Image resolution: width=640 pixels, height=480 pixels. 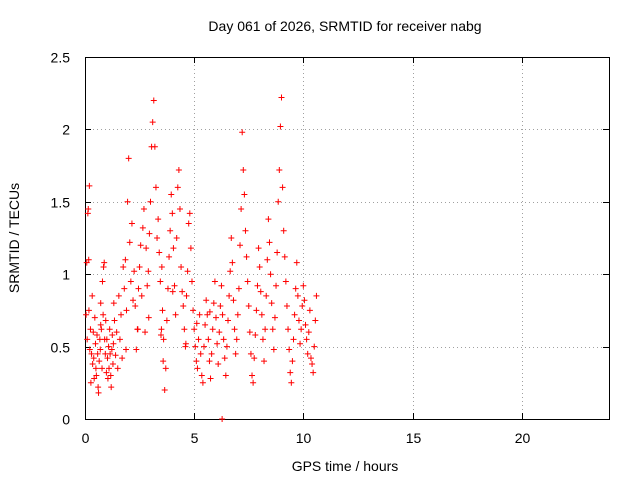 What do you see at coordinates (345, 466) in the screenshot?
I see `x-axis-label: GPS time / hours` at bounding box center [345, 466].